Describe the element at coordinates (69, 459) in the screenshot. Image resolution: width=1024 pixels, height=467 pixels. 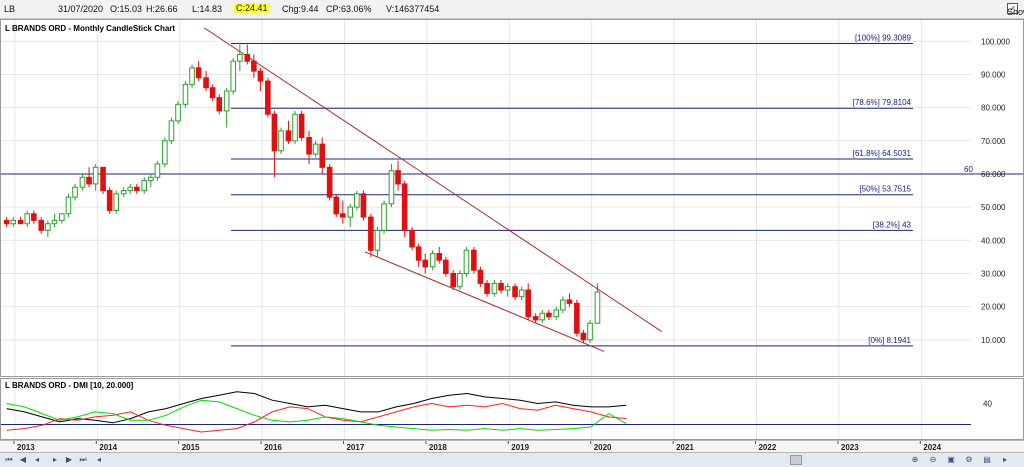
I see `page-forward-icon: ▶` at that location.